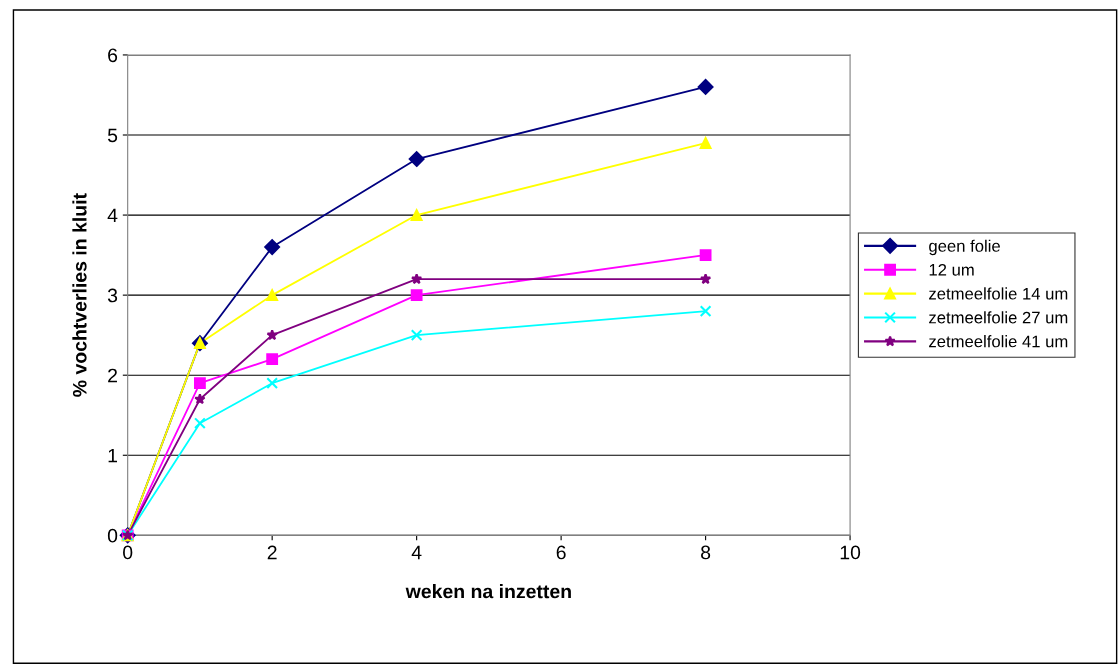  What do you see at coordinates (79, 295) in the screenshot?
I see `y-axis-title: % vochtverlies in kluit` at bounding box center [79, 295].